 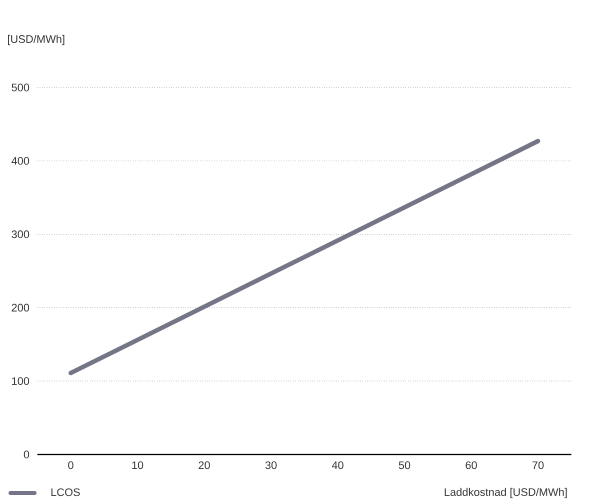 I want to click on y-tick-label: 500, so click(x=21, y=88).